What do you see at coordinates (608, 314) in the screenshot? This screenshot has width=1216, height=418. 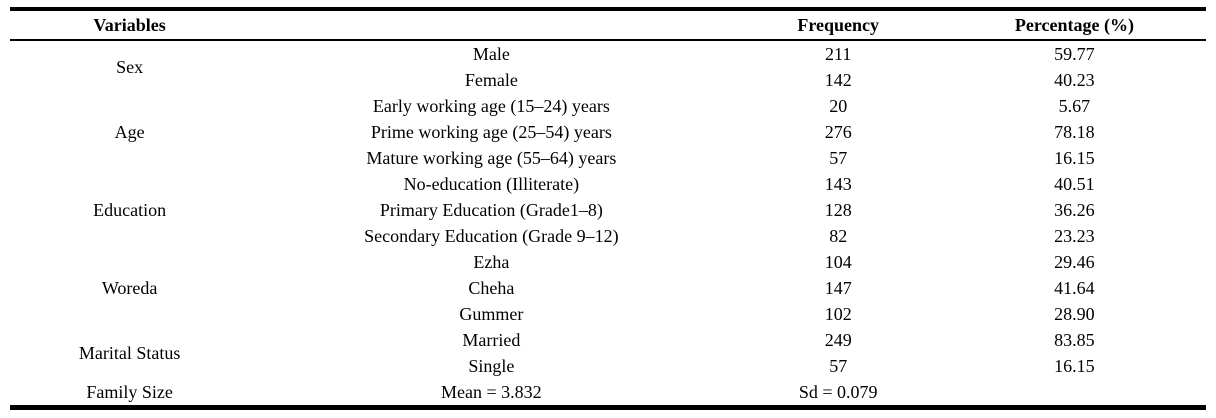 I see `table-row: Gummer 102 28.90` at bounding box center [608, 314].